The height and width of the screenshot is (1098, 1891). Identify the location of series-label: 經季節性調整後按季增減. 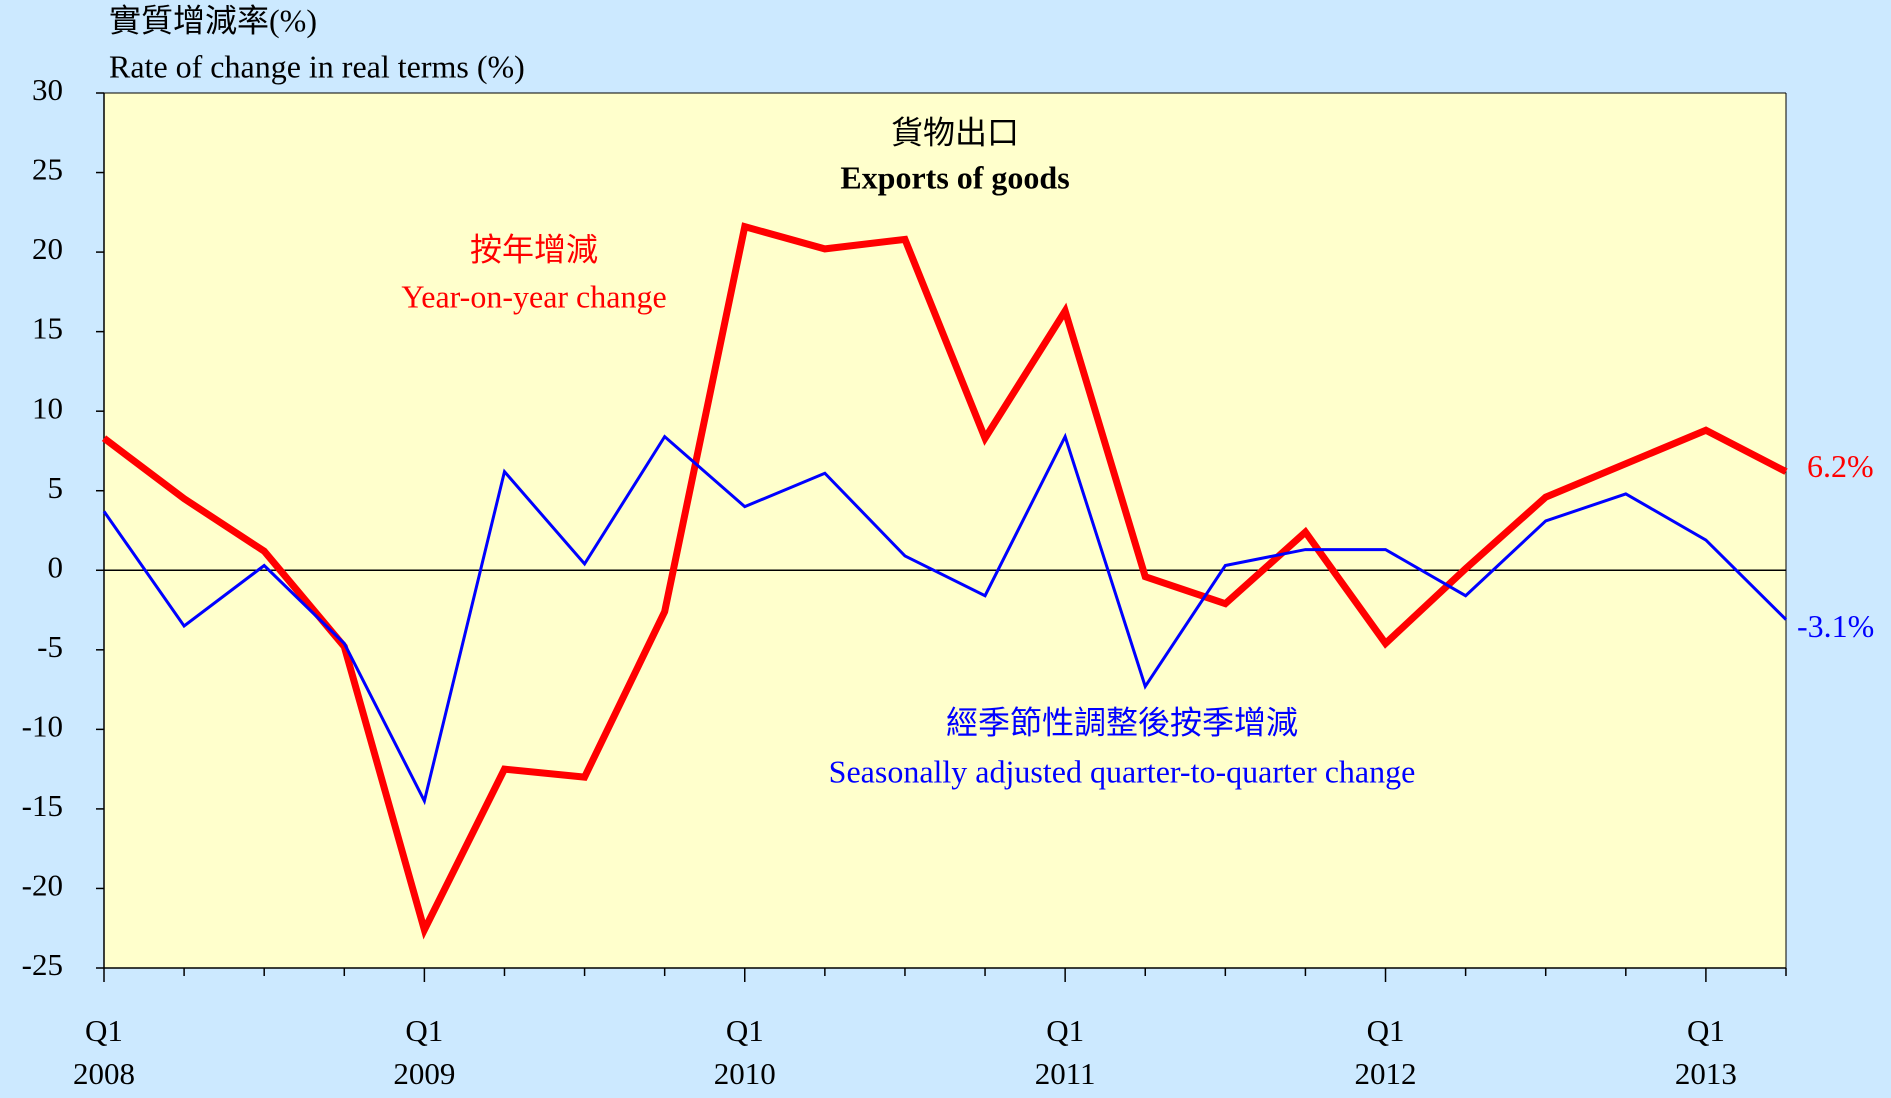
(1122, 722).